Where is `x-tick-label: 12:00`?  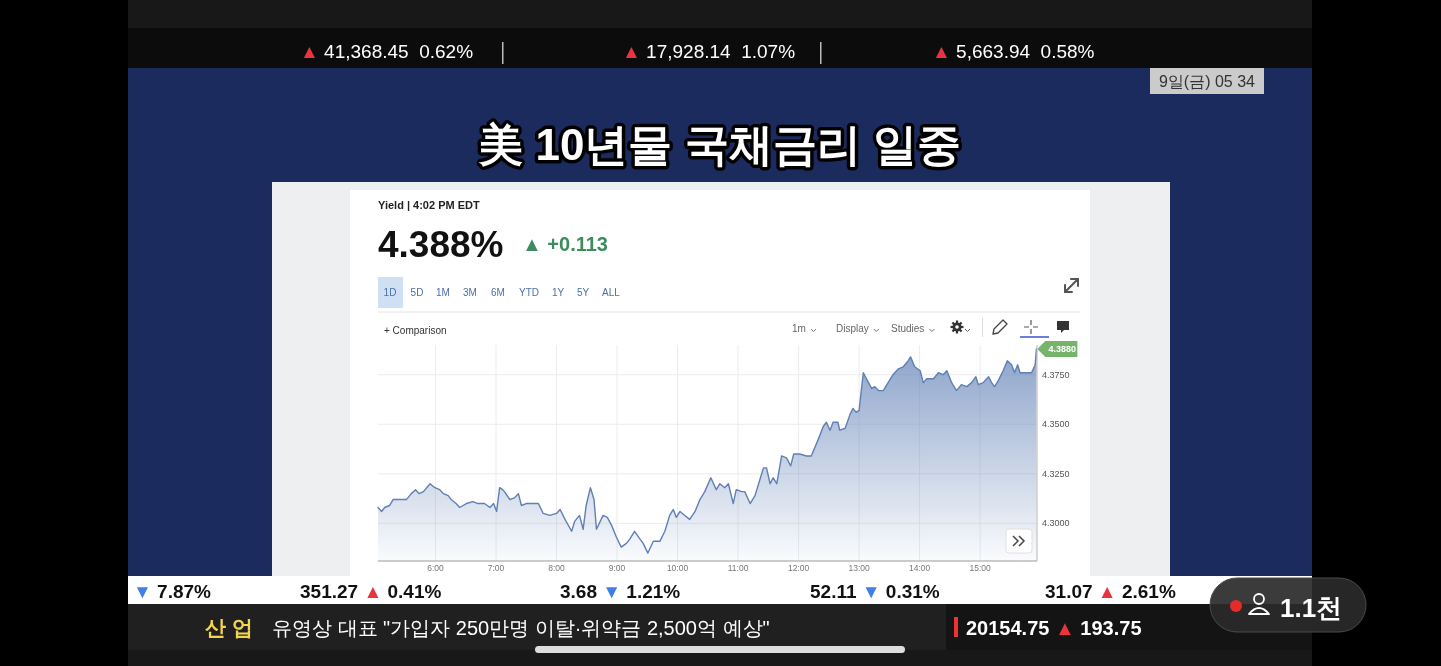 x-tick-label: 12:00 is located at coordinates (798, 568).